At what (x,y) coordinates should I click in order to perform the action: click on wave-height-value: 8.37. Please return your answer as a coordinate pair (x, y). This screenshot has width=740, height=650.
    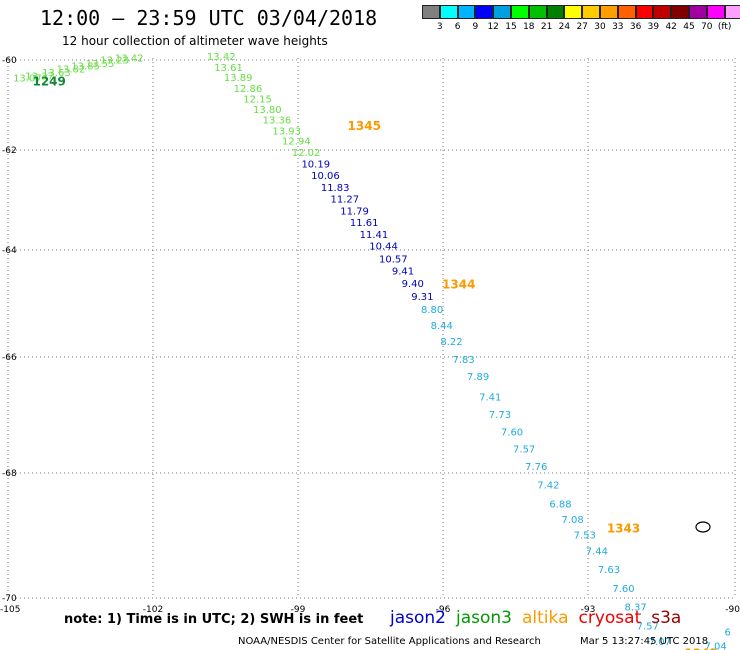
    Looking at the image, I should click on (636, 608).